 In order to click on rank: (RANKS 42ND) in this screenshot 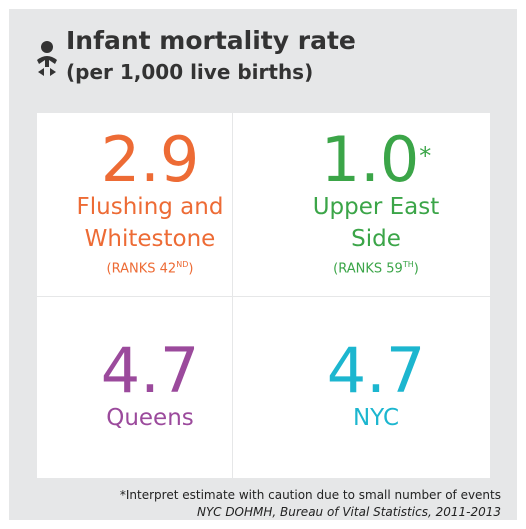, I will do `click(150, 267)`.